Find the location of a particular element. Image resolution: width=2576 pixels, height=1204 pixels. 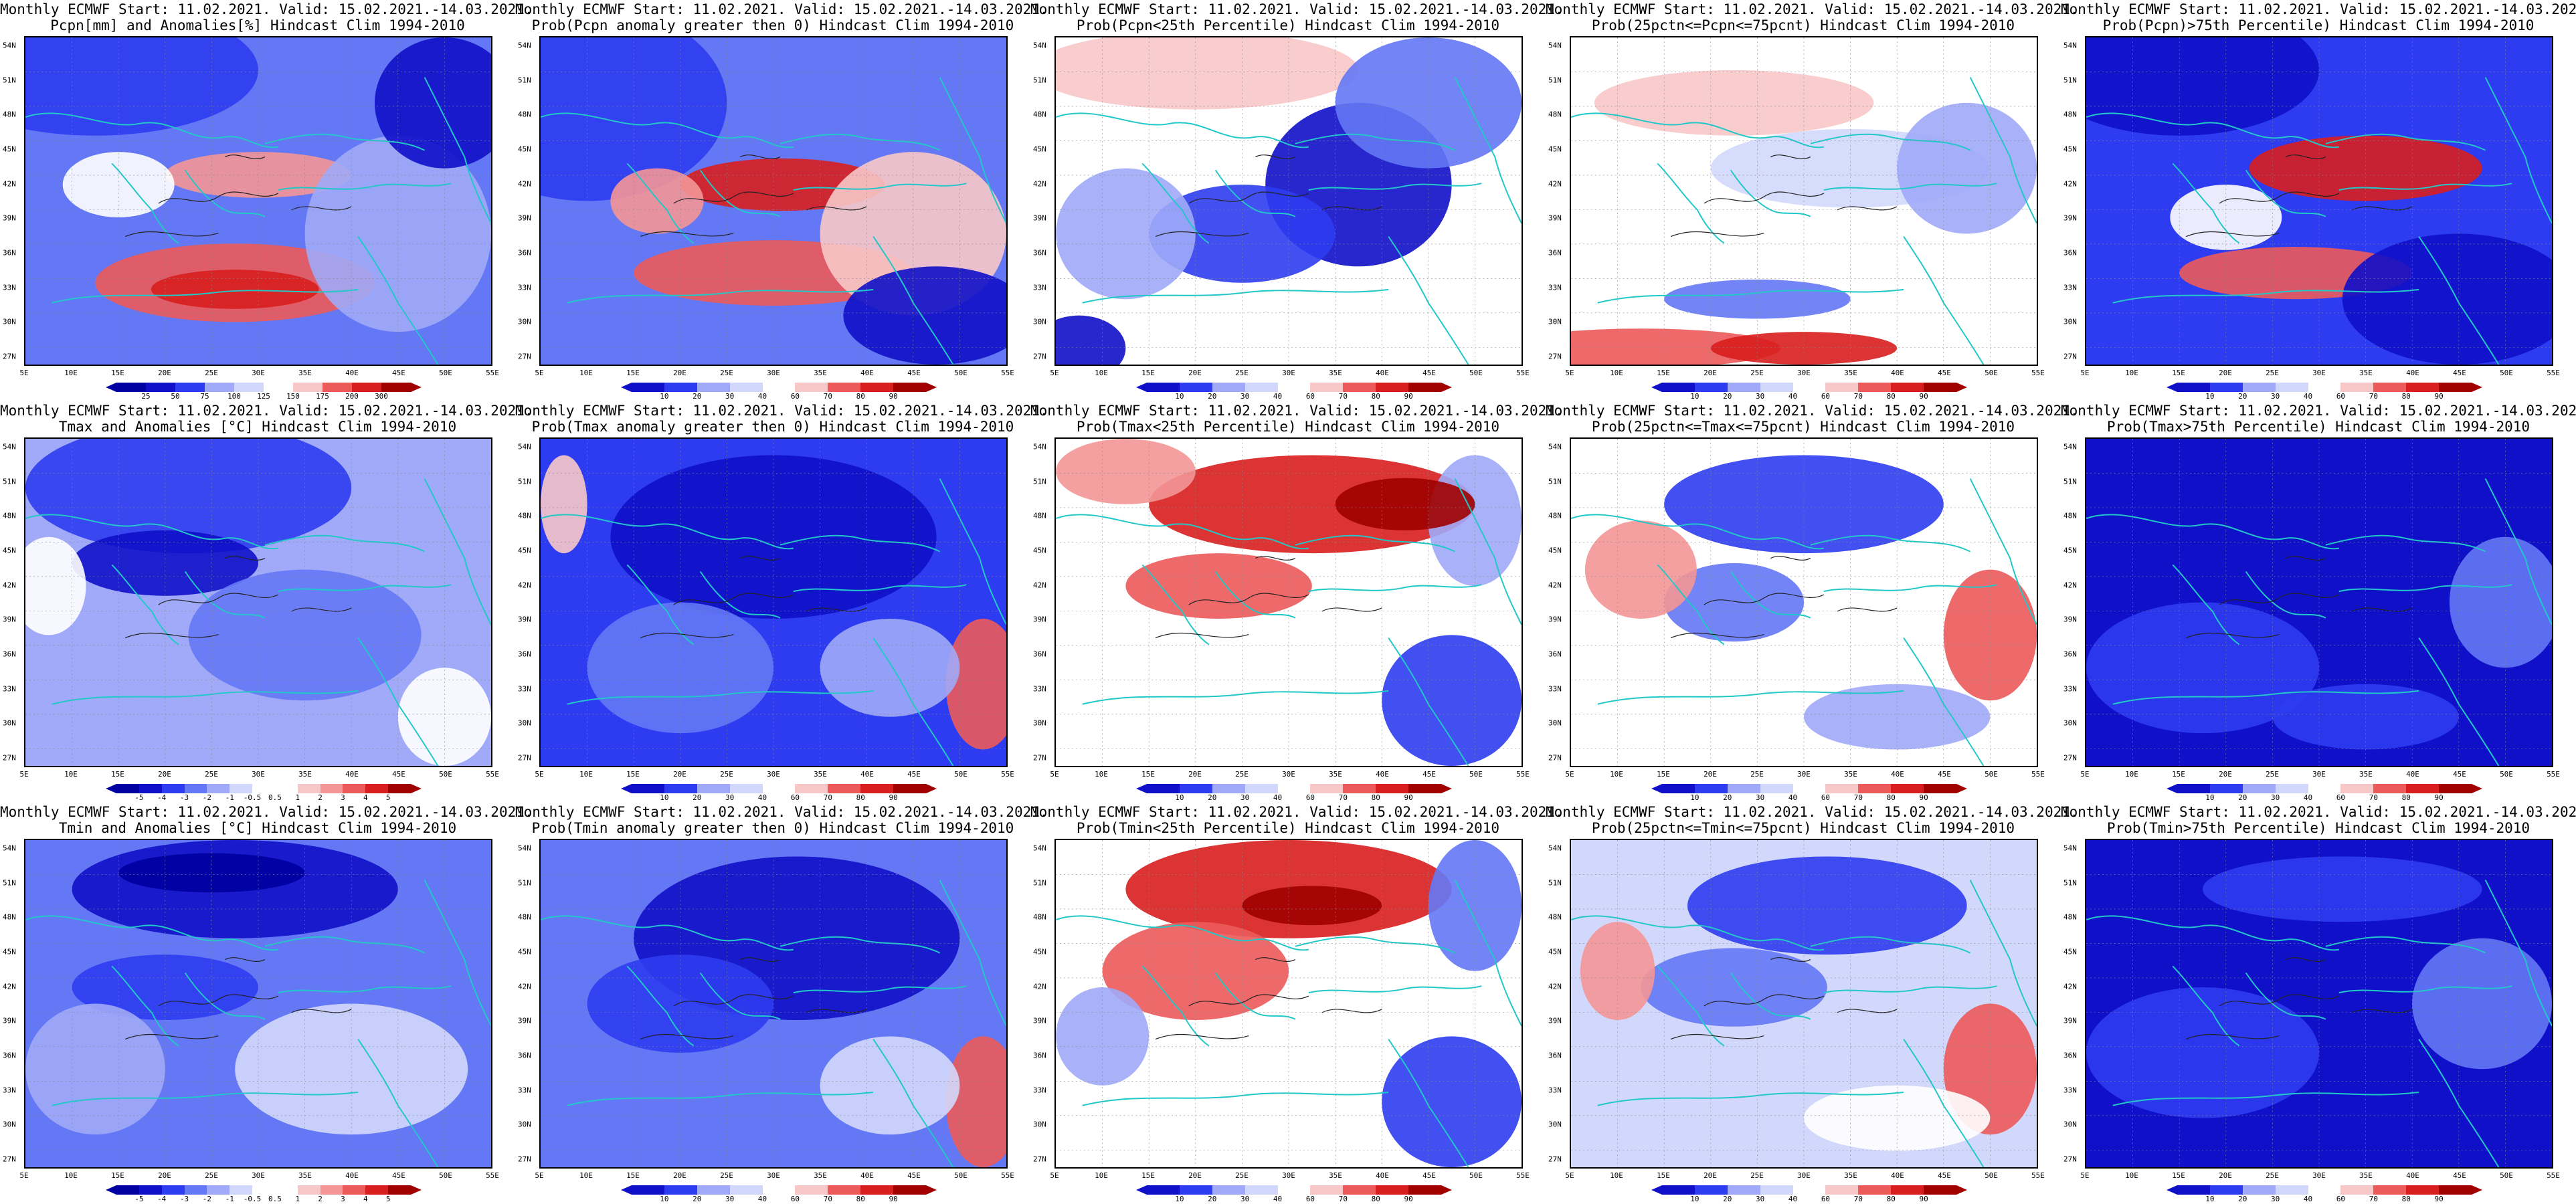

colorbar-tick-label: 30 is located at coordinates (2275, 396).